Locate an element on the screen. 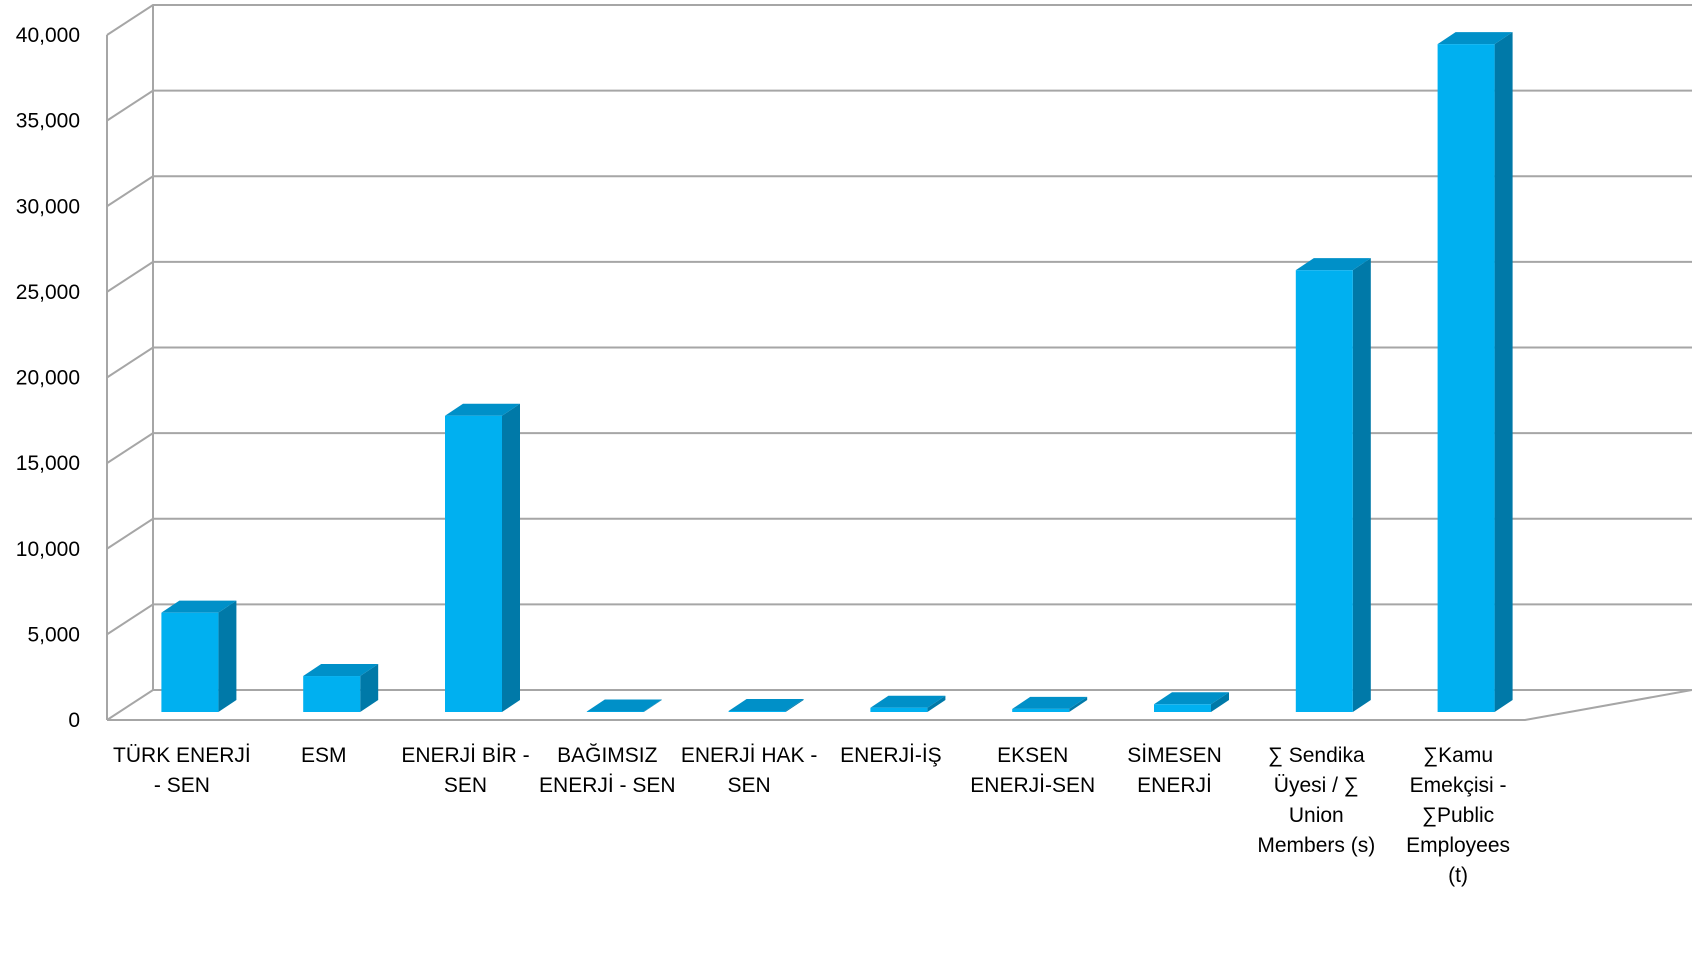 The image size is (1692, 969). x-tick-label-line: TÜRK ENERJİ is located at coordinates (182, 755).